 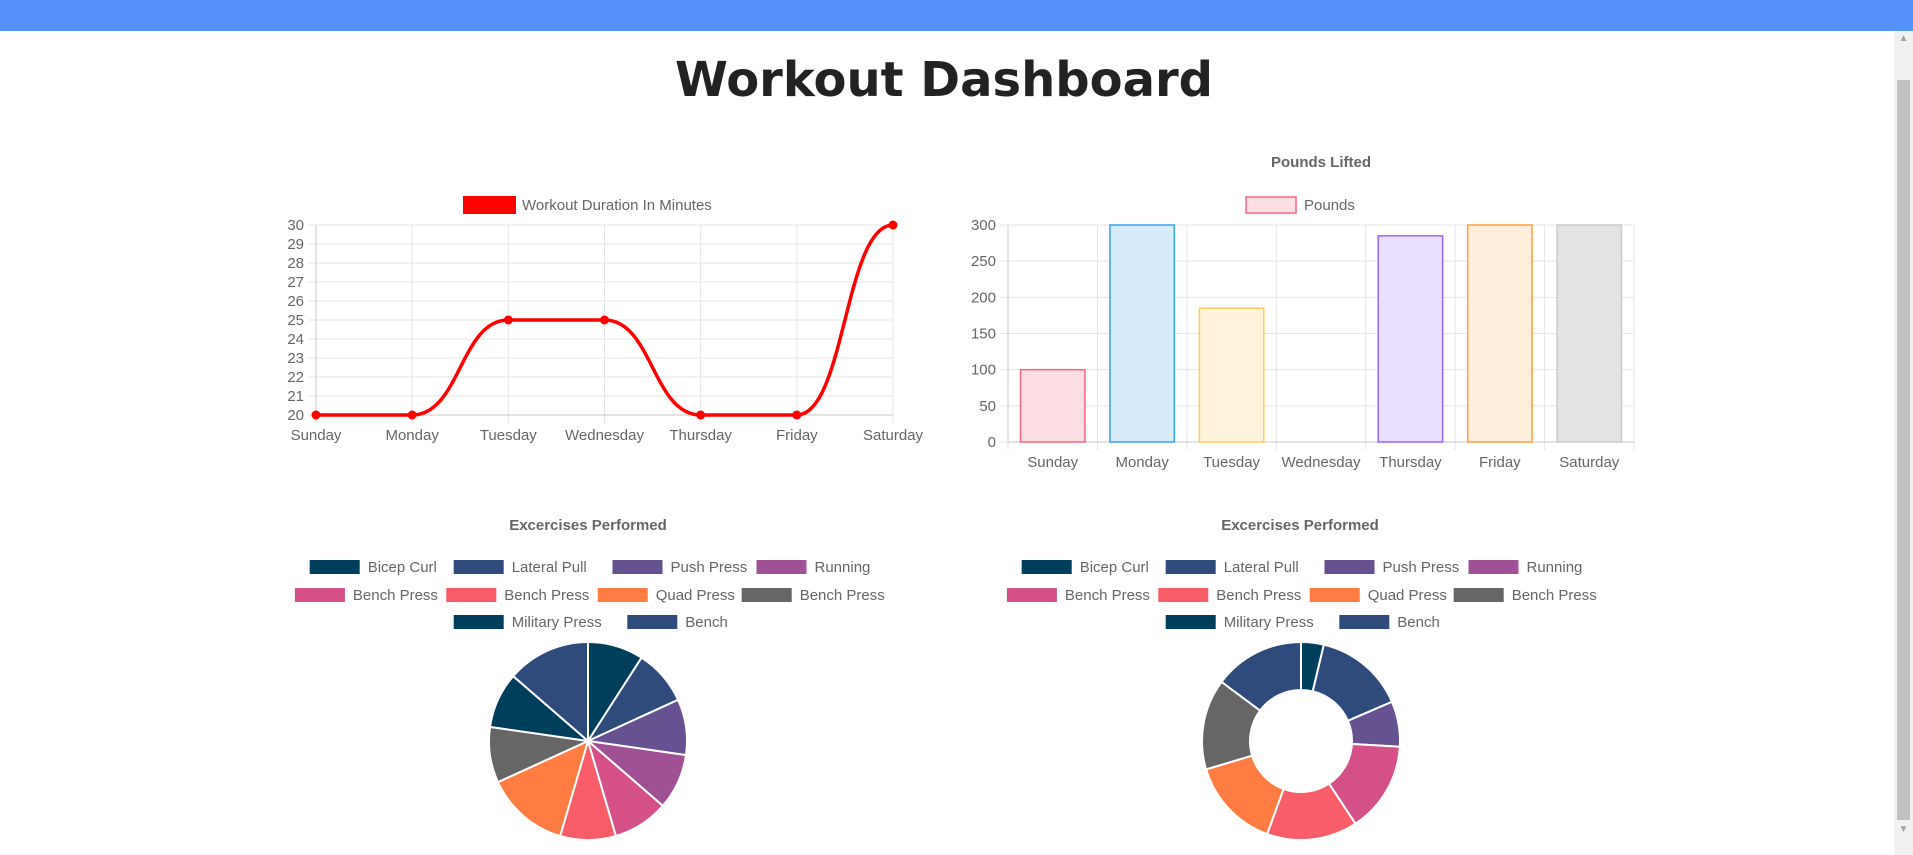 I want to click on pie-chart-title: Excercises Performed, so click(x=588, y=525).